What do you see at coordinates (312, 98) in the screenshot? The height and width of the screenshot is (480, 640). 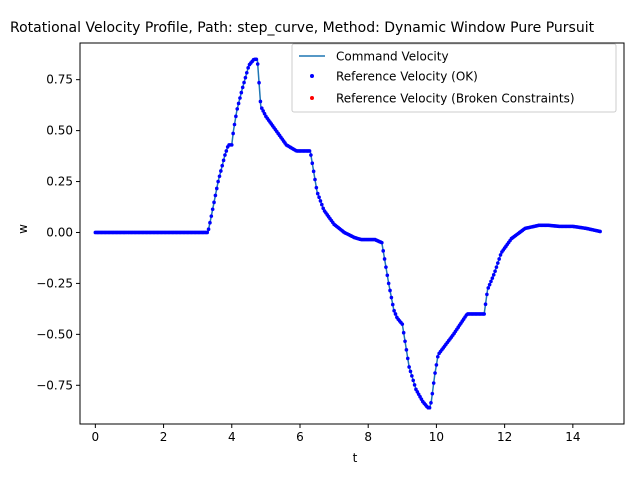 I see `legend-marker-reference-broken` at bounding box center [312, 98].